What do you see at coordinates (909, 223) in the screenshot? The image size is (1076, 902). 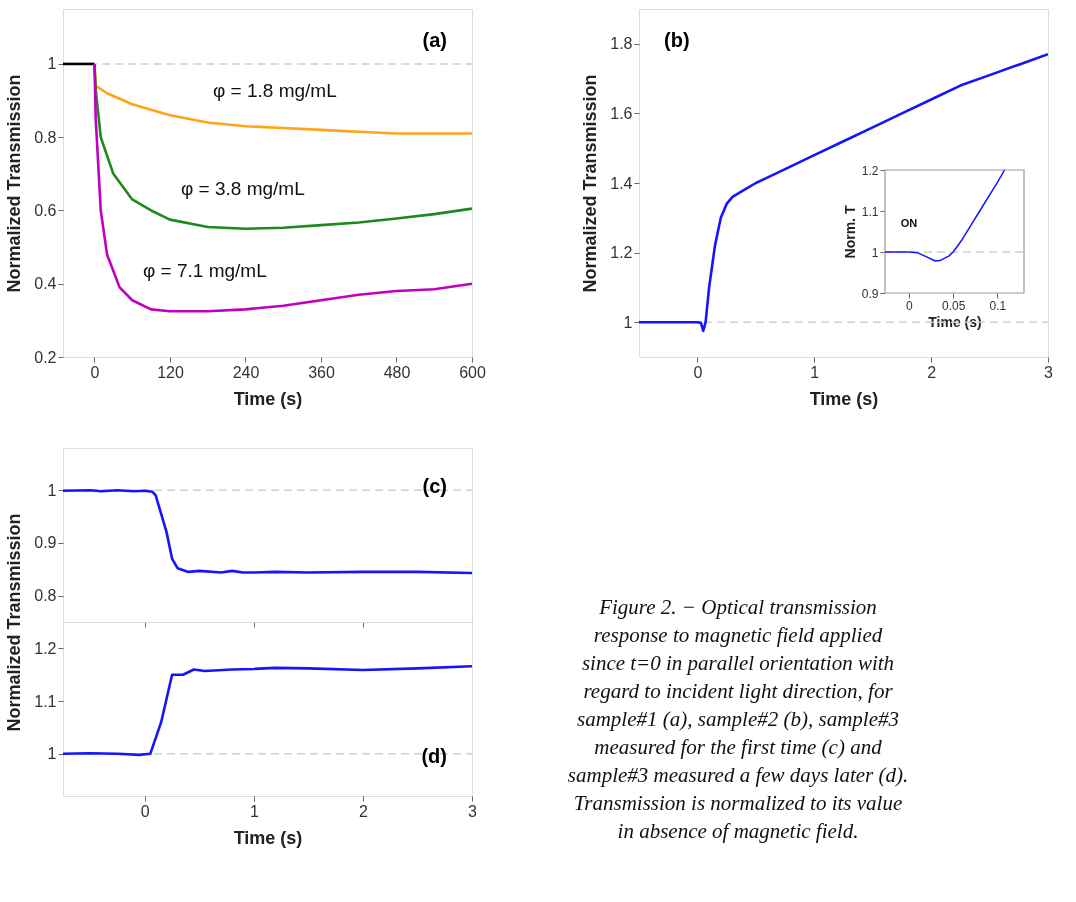 I see `annotation: ON` at bounding box center [909, 223].